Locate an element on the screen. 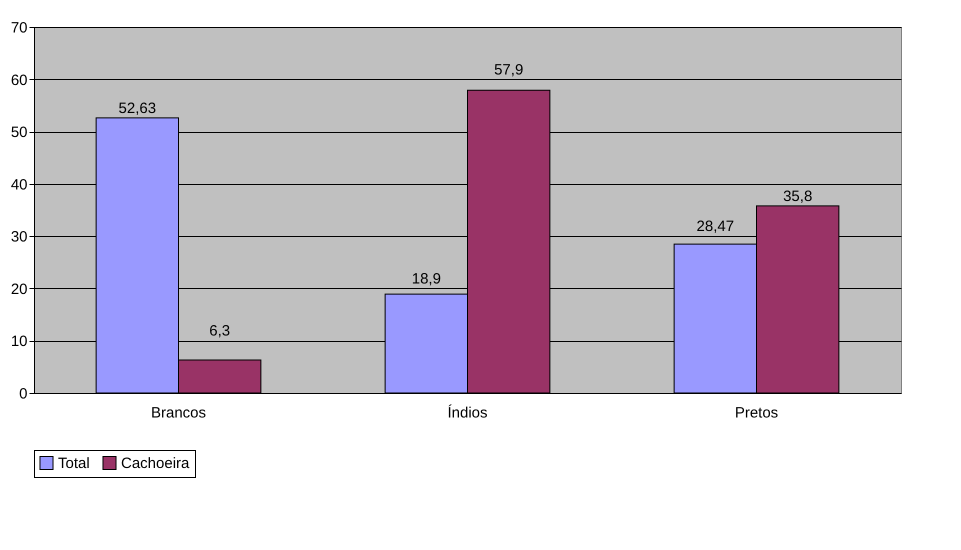  data-label: 52,63 is located at coordinates (137, 108).